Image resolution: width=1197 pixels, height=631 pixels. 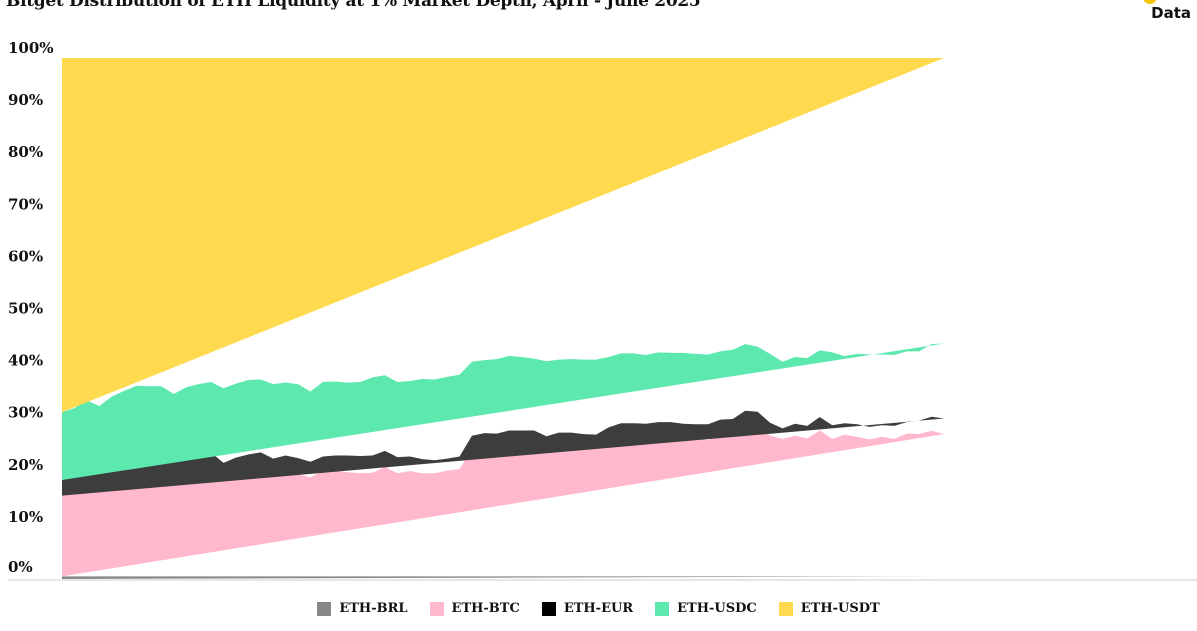 I want to click on legend-label: ETH-EUR, so click(x=598, y=608).